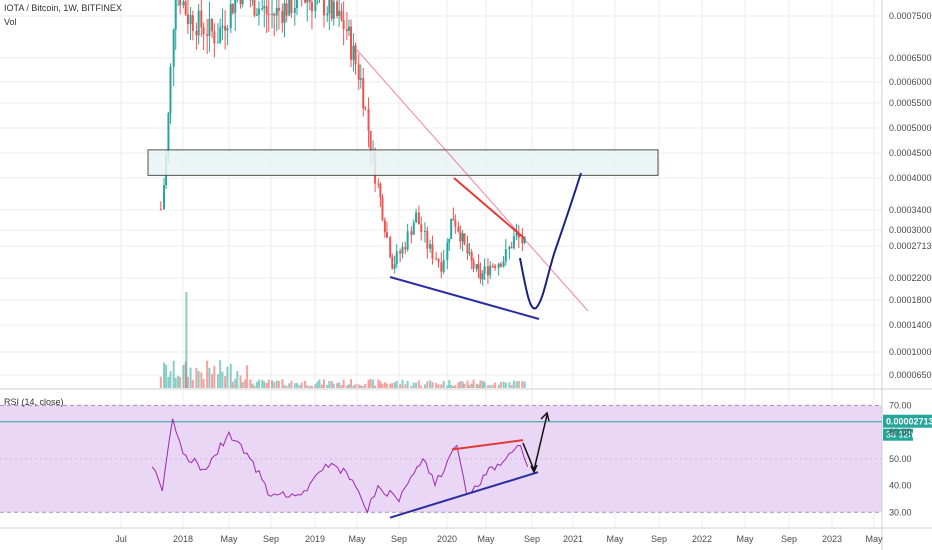 Image resolution: width=932 pixels, height=550 pixels. Describe the element at coordinates (486, 539) in the screenshot. I see `time-tick-label: May` at that location.